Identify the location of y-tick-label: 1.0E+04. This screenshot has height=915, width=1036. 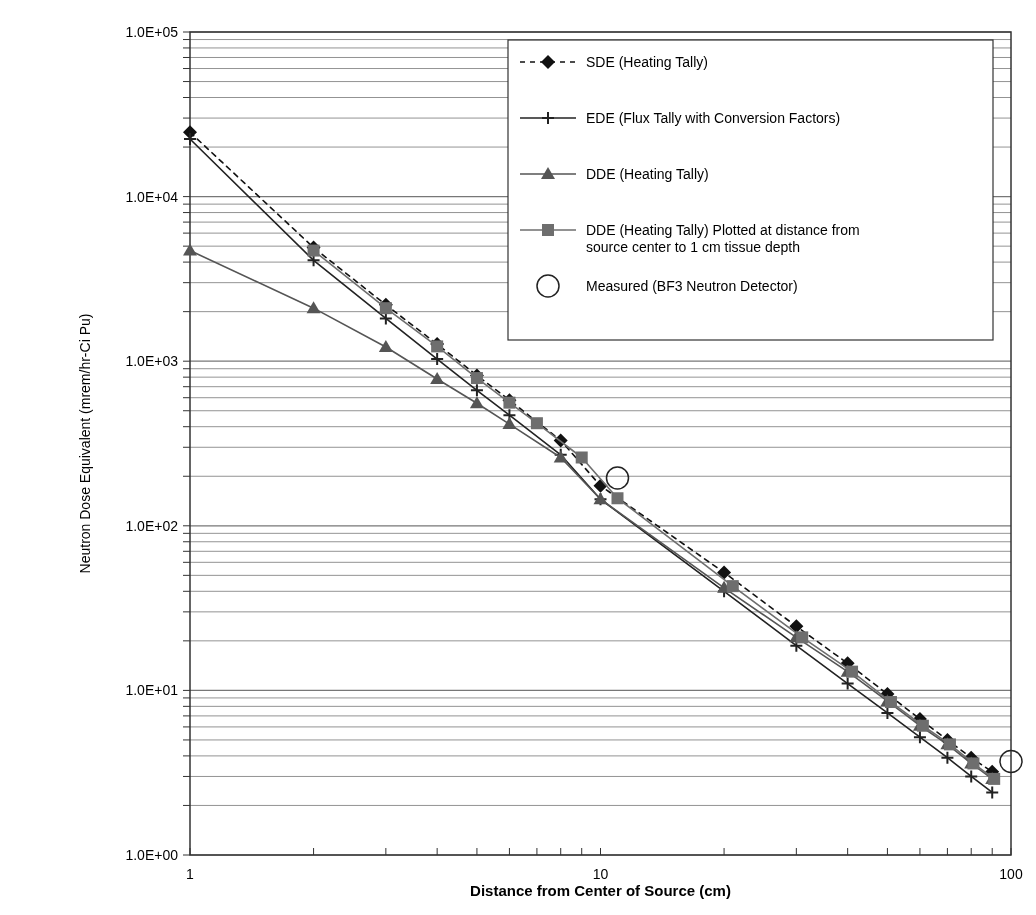
(152, 196).